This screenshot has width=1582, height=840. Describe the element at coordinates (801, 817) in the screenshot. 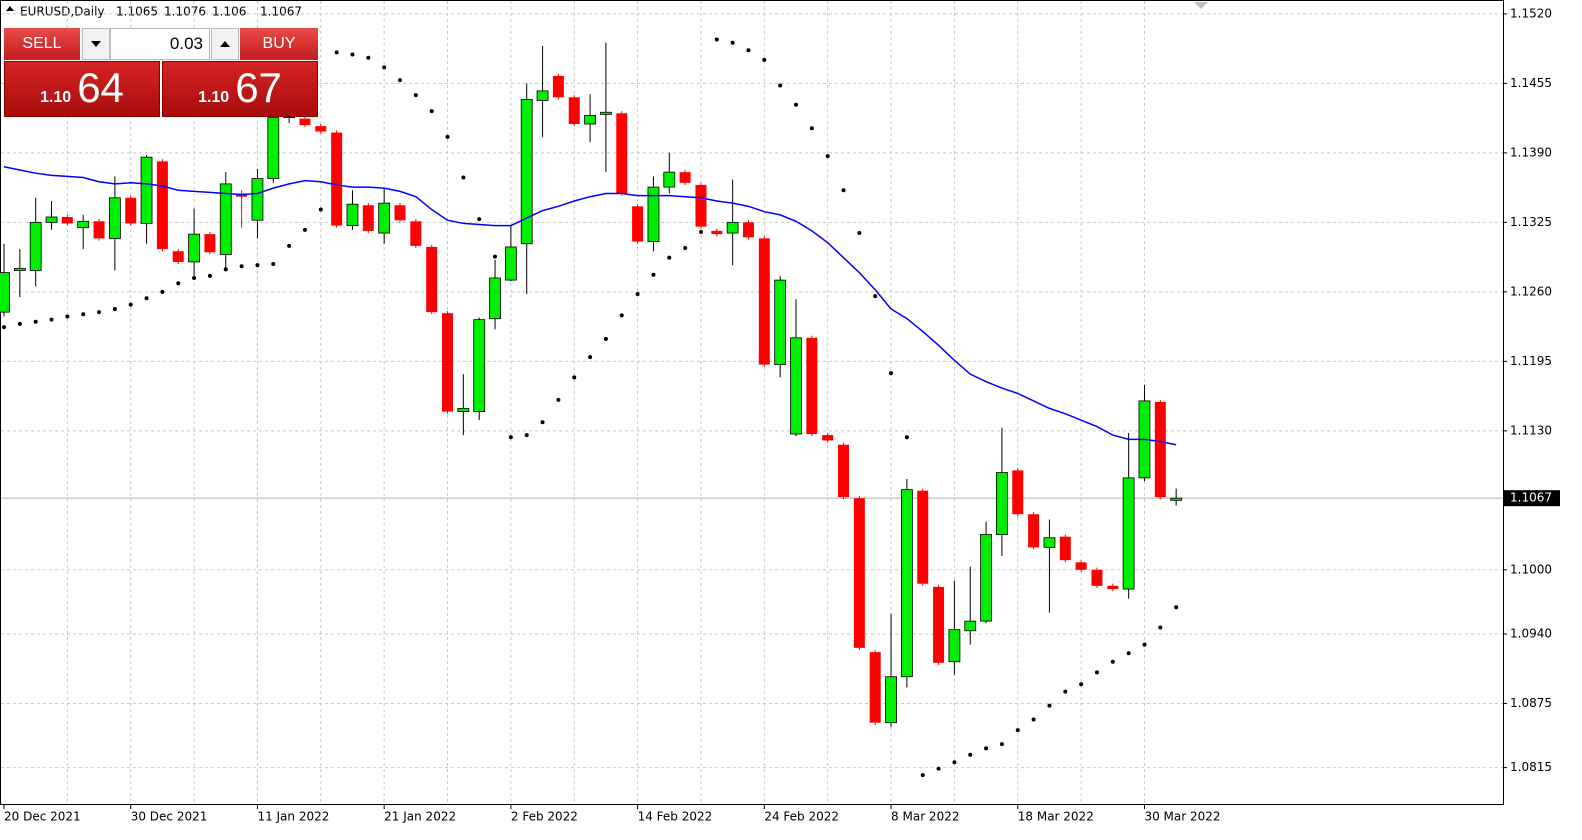

I see `x-tick-label: 24 Feb 2022` at that location.